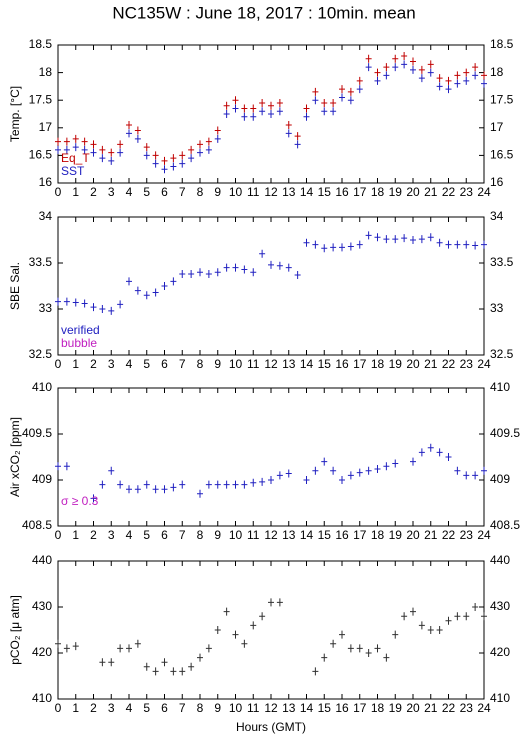 The height and width of the screenshot is (744, 529). What do you see at coordinates (111, 192) in the screenshot?
I see `x-tick-label: 3` at bounding box center [111, 192].